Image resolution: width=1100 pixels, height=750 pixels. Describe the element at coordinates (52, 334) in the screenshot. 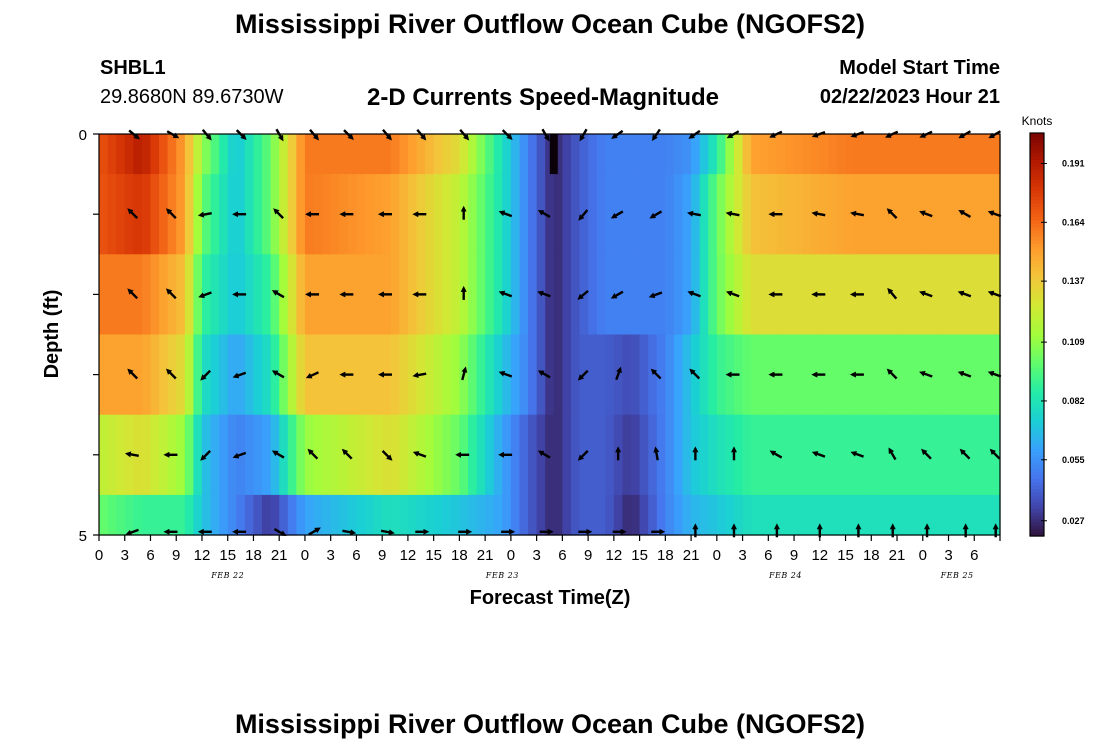

I see `y-axis-label: Depth (ft)` at that location.